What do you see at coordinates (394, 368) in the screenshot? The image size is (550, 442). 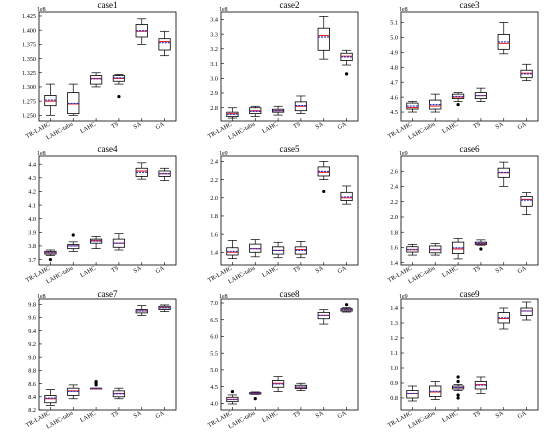 I see `y-tick-label: 1.0` at bounding box center [394, 368].